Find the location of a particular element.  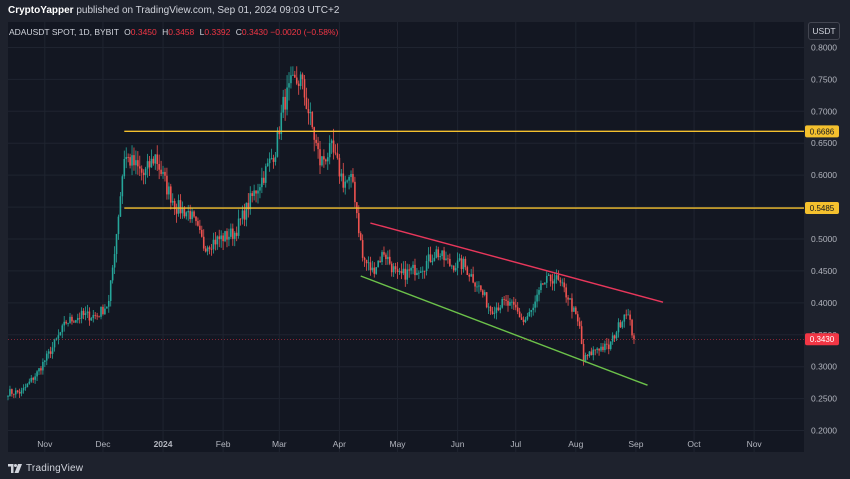

last-price-tag is located at coordinates (822, 339).